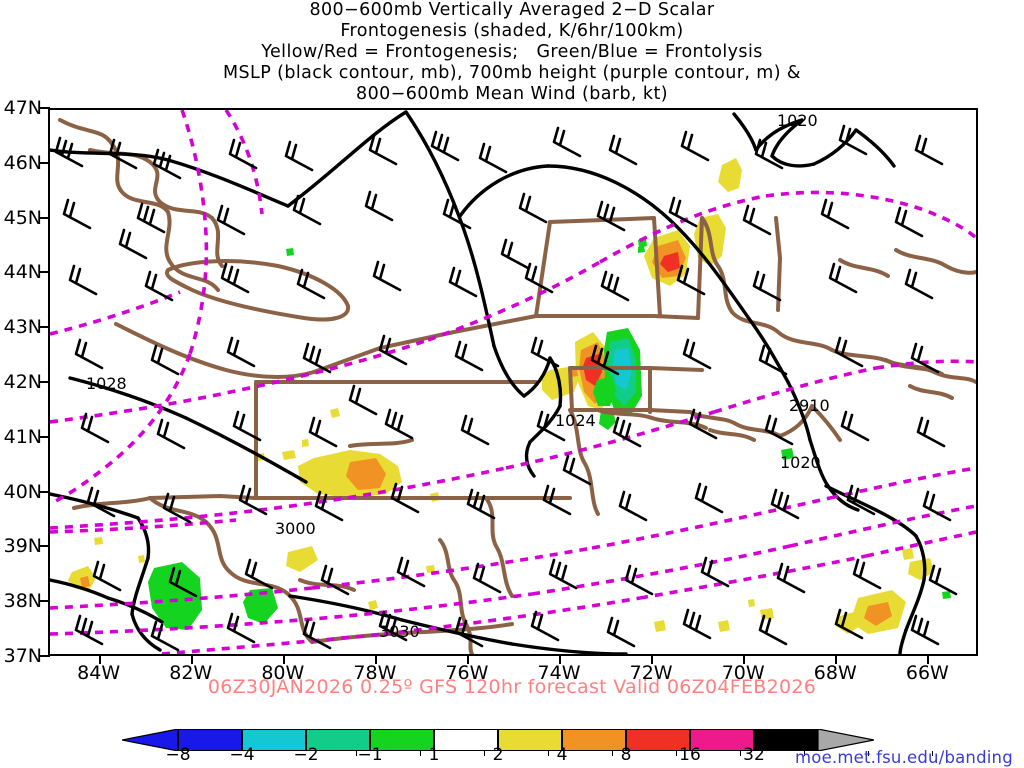 Image resolution: width=1024 pixels, height=768 pixels. I want to click on lat-tick-47n: 47N, so click(22, 108).